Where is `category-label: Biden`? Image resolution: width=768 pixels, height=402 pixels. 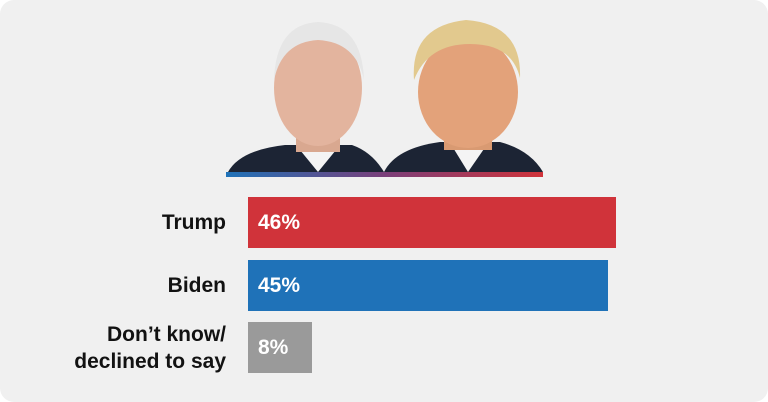 category-label: Biden is located at coordinates (196, 285).